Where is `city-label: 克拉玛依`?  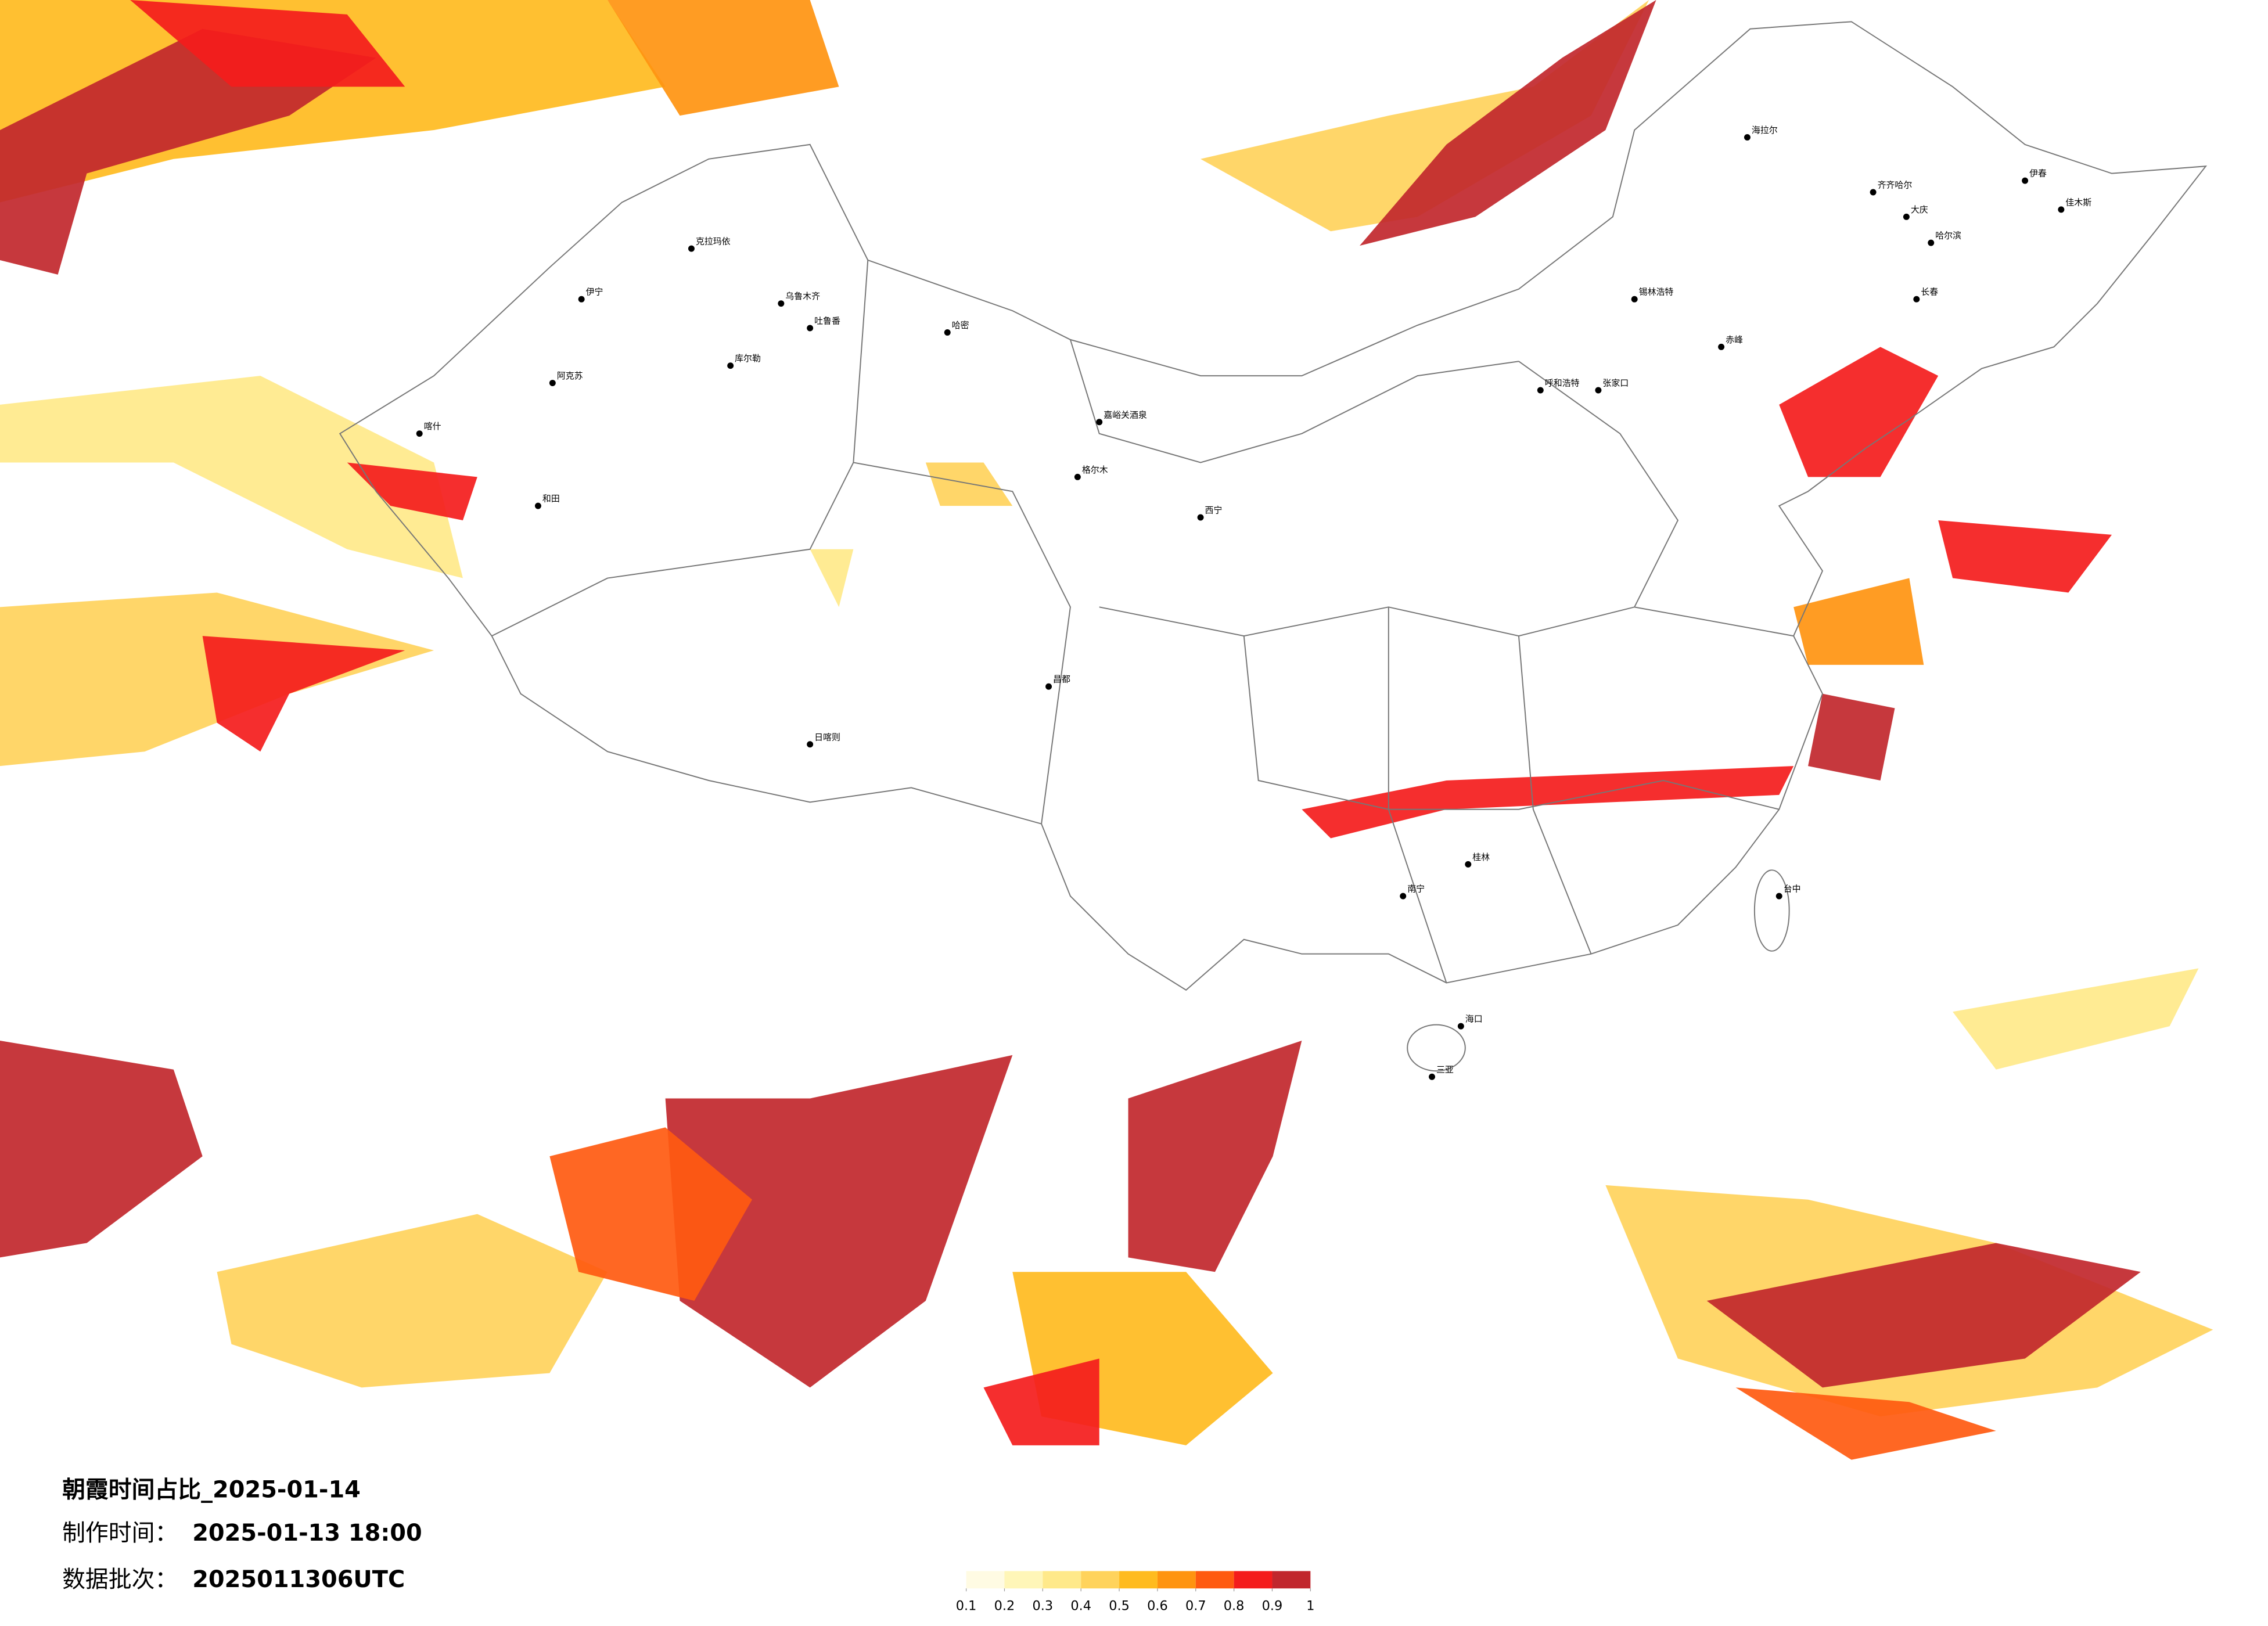 city-label: 克拉玛依 is located at coordinates (713, 241).